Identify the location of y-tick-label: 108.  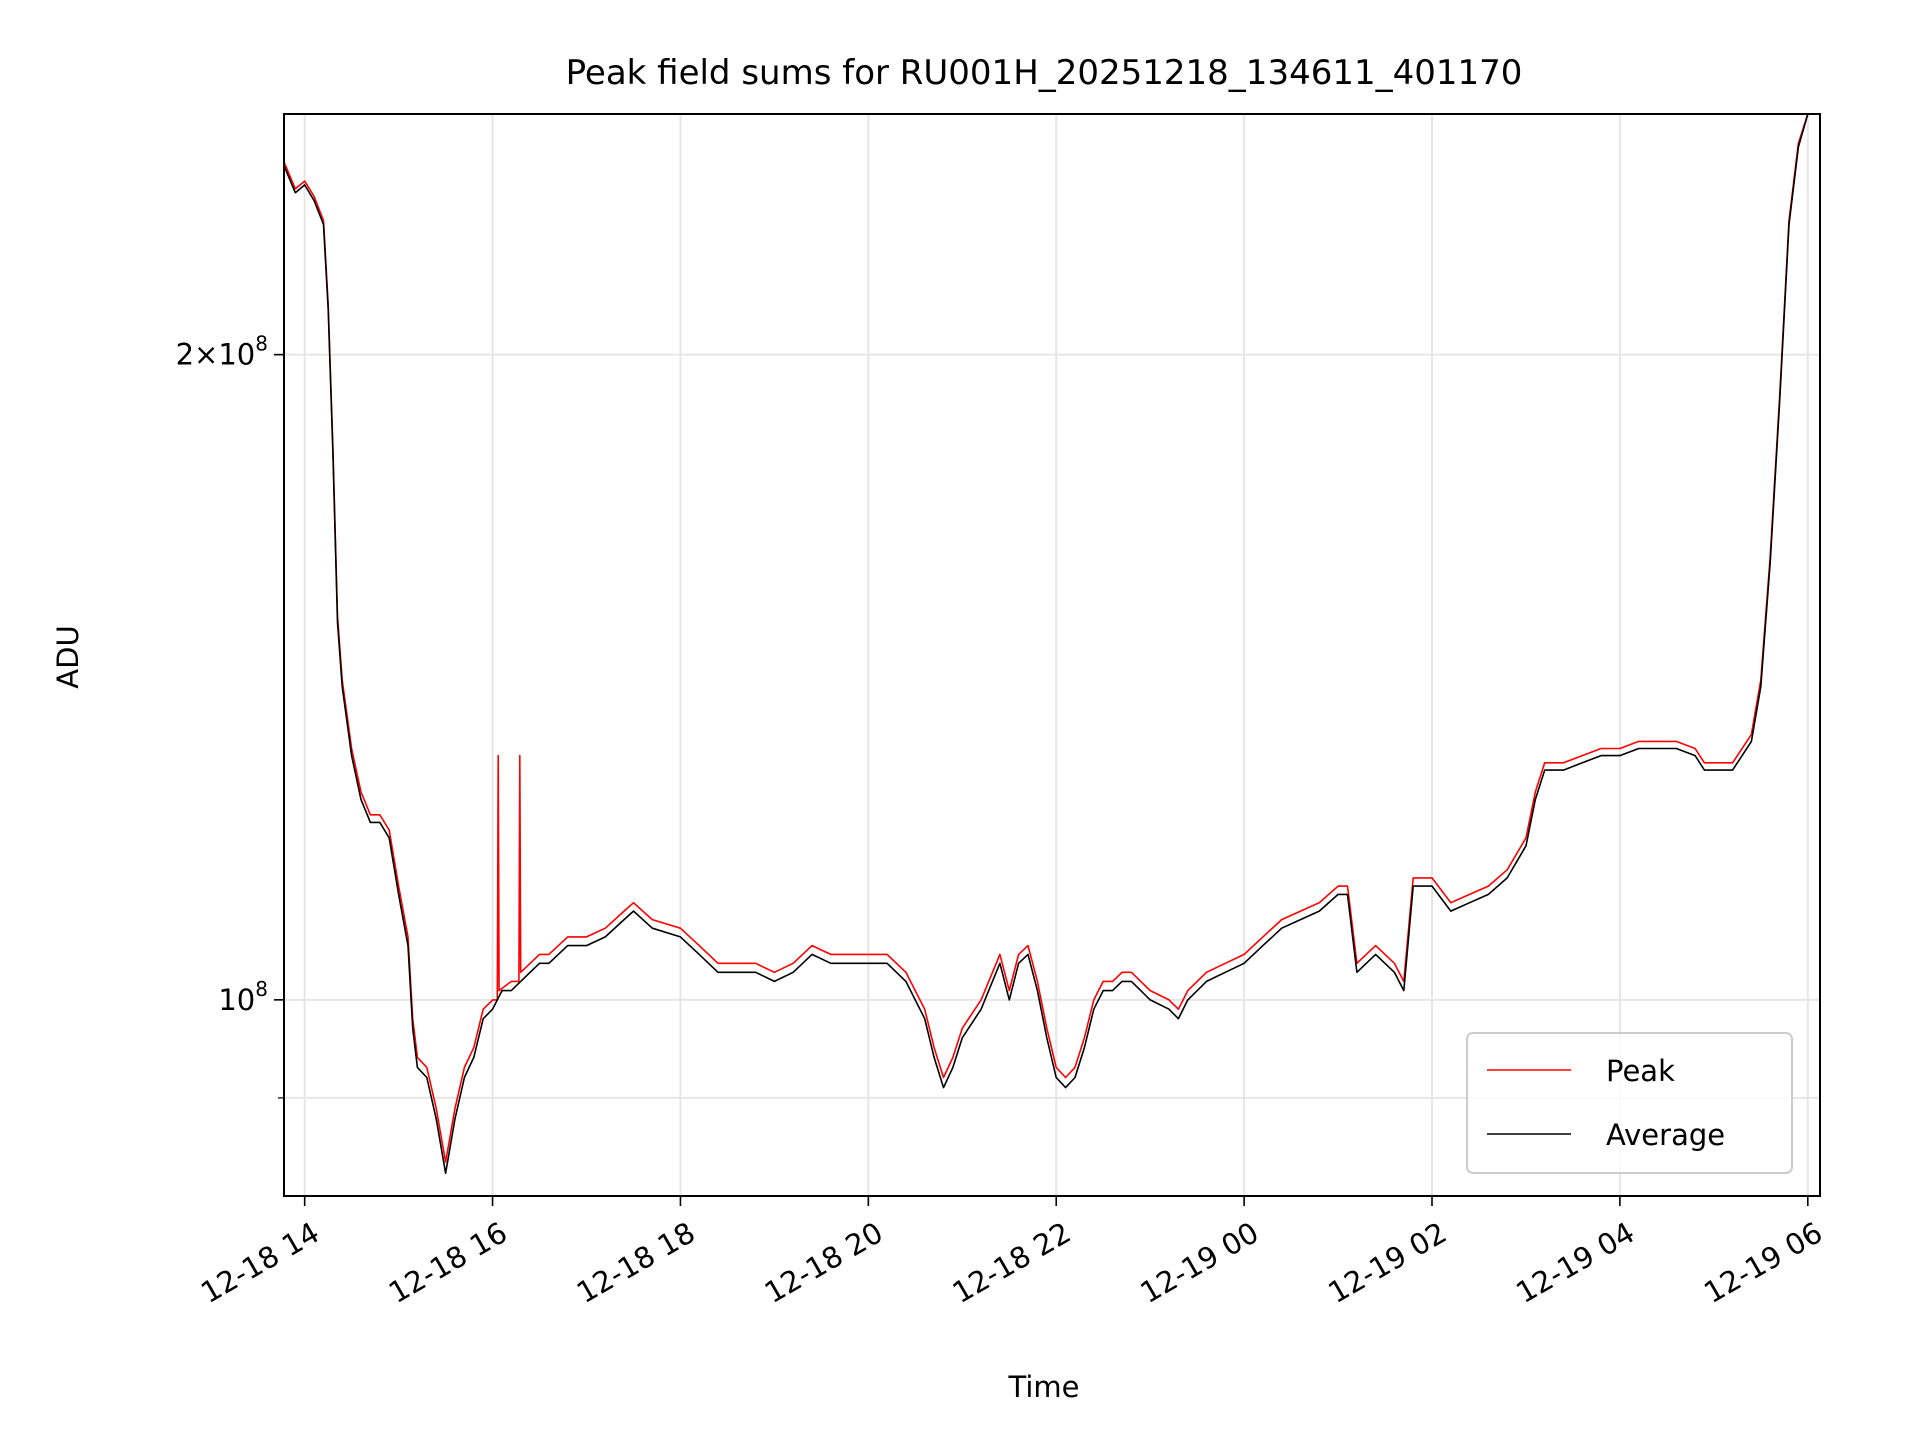
(243, 997).